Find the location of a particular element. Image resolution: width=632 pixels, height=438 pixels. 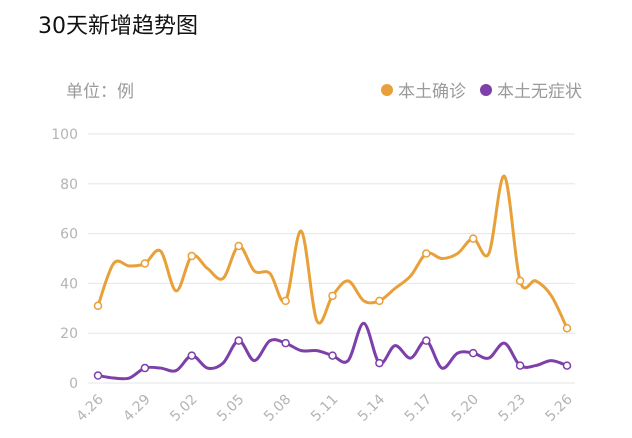

chart-title: 30天新增趋势图 is located at coordinates (118, 26).